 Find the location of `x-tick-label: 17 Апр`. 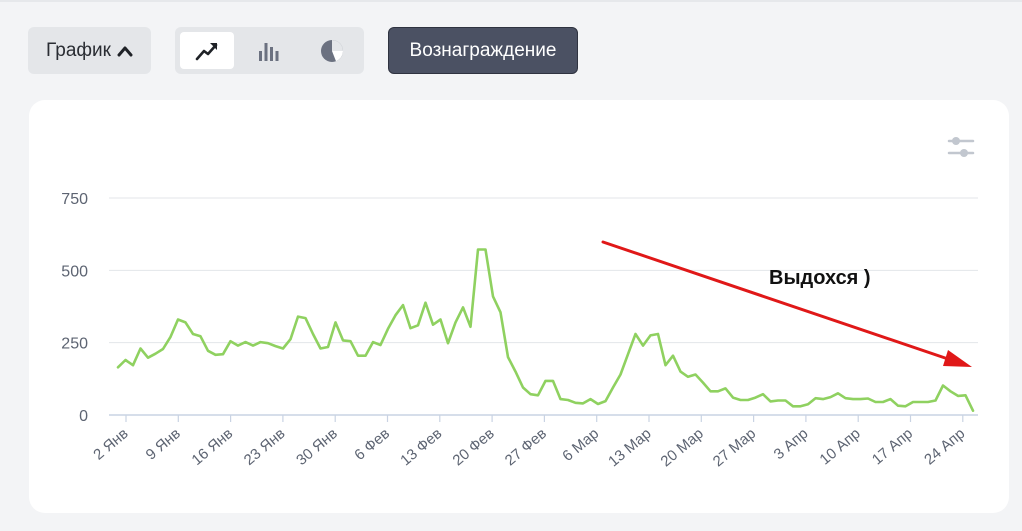

x-tick-label: 17 Апр is located at coordinates (892, 446).